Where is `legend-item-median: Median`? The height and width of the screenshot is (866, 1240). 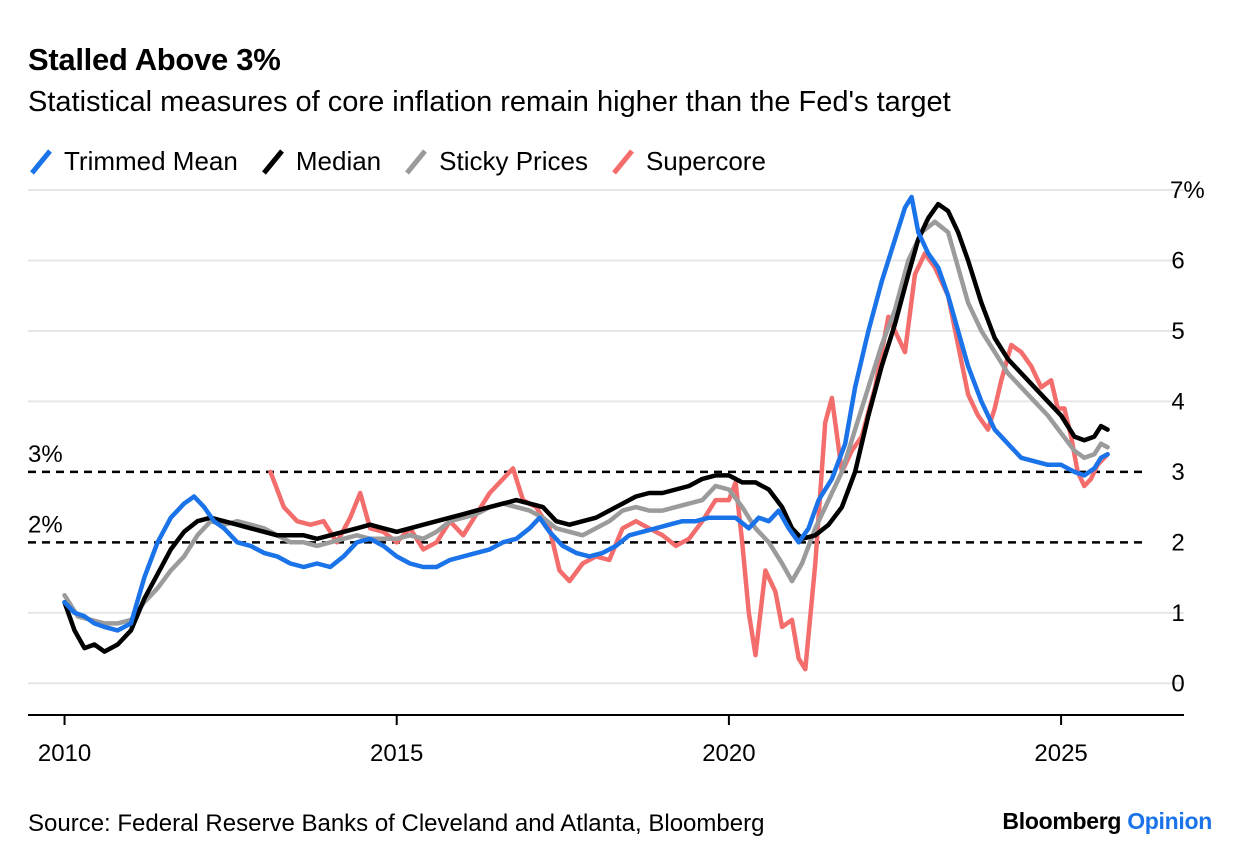
legend-item-median: Median is located at coordinates (320, 161).